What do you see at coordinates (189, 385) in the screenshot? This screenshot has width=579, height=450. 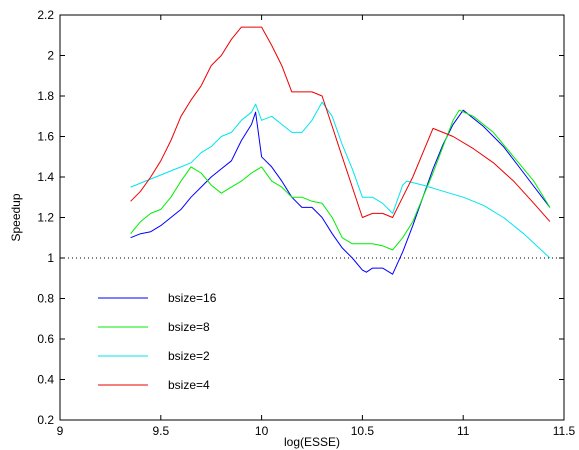 I see `legend-label: bsize=4` at bounding box center [189, 385].